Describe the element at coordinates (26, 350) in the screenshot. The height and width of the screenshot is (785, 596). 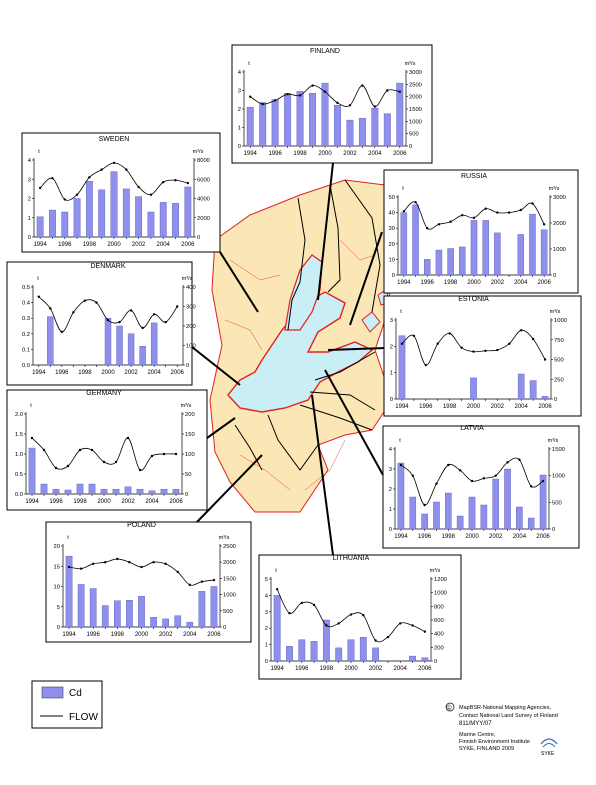
I see `left-tick-label: 0.1` at that location.